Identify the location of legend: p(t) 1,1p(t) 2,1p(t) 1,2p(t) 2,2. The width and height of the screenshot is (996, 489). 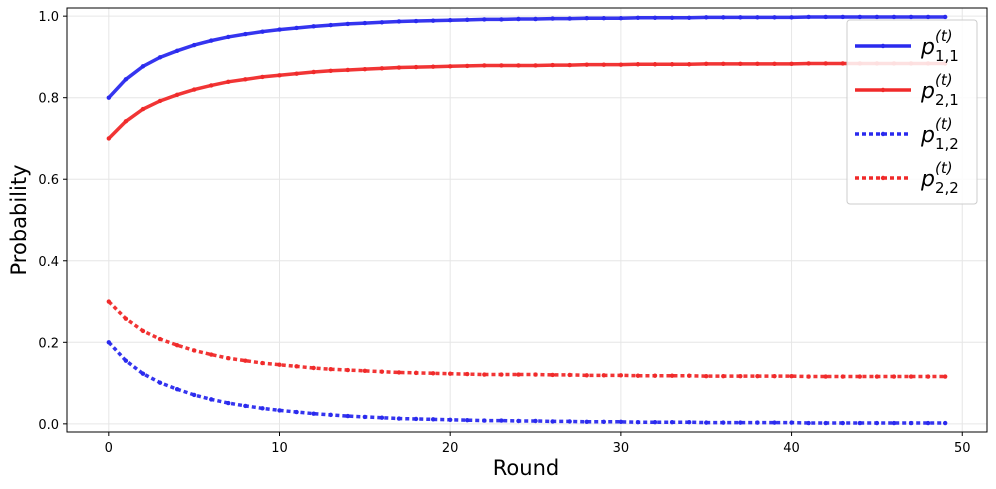
(912, 112).